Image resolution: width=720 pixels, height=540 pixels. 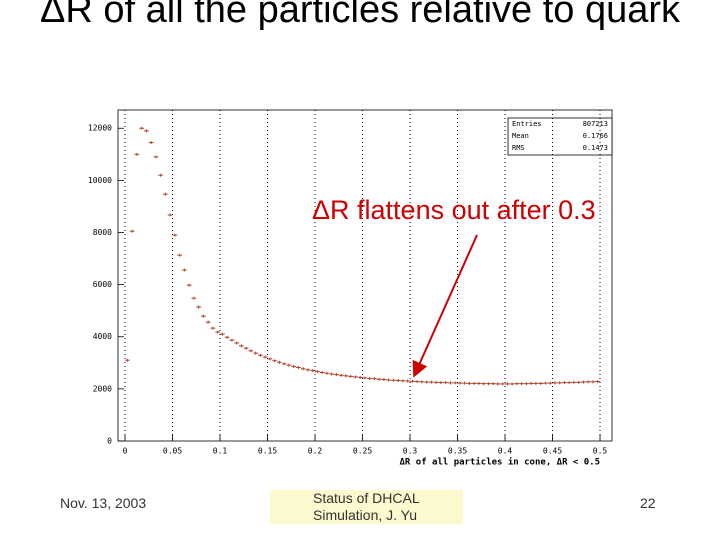 I want to click on stats-value: 0.1766, so click(x=595, y=136).